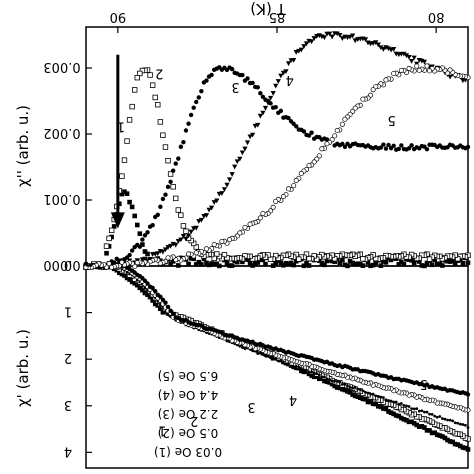 The width and height of the screenshot is (474, 474). What do you see at coordinates (61, 198) in the screenshot?
I see `y-tick-label: 0.001` at bounding box center [61, 198].